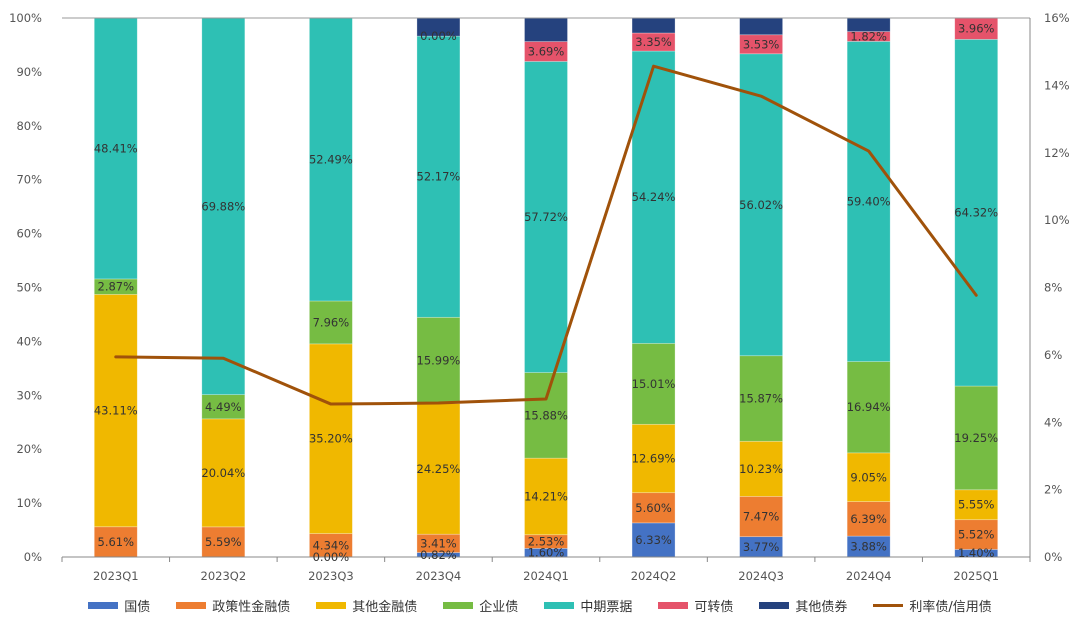 The image size is (1080, 632). I want to click on data-label: 1.40%, so click(976, 553).